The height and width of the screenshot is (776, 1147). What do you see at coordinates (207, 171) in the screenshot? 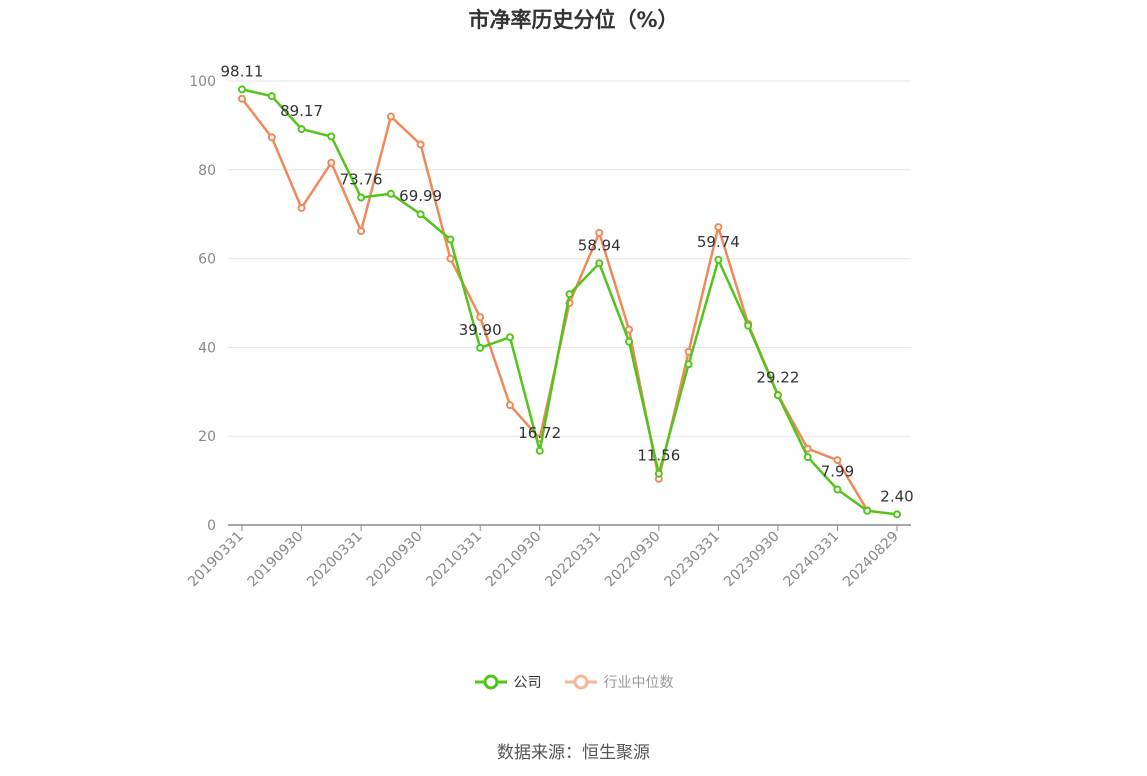
I see `y-tick-label: 80` at bounding box center [207, 171].